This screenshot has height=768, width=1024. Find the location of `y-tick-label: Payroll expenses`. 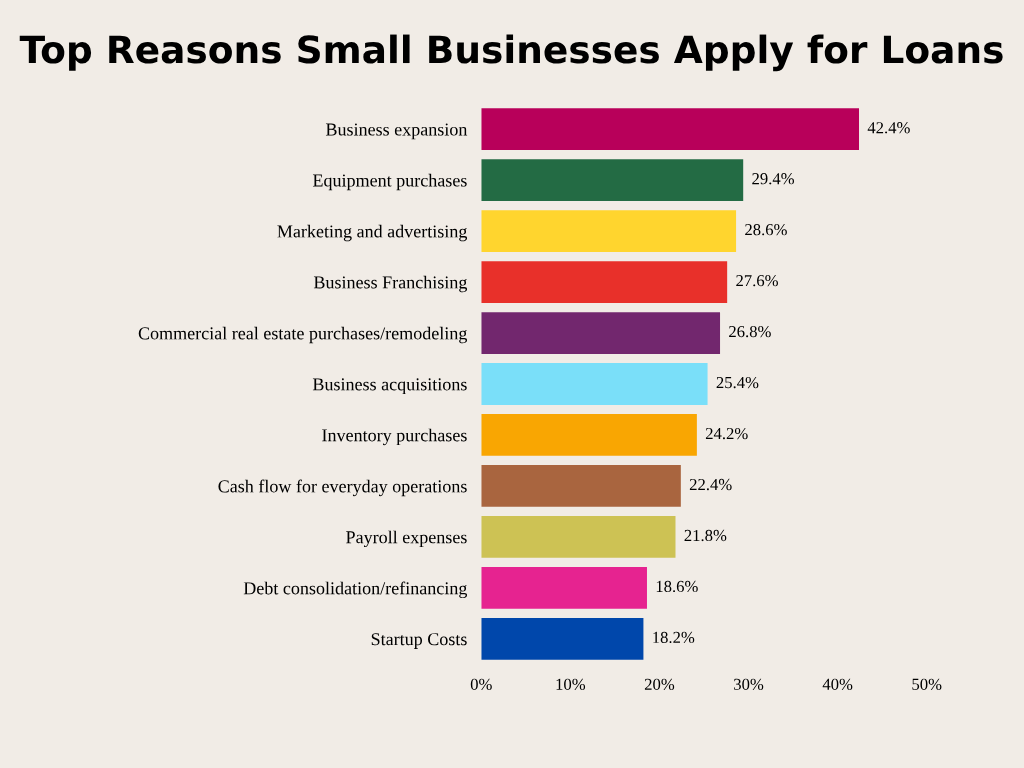

y-tick-label: Payroll expenses is located at coordinates (406, 539).